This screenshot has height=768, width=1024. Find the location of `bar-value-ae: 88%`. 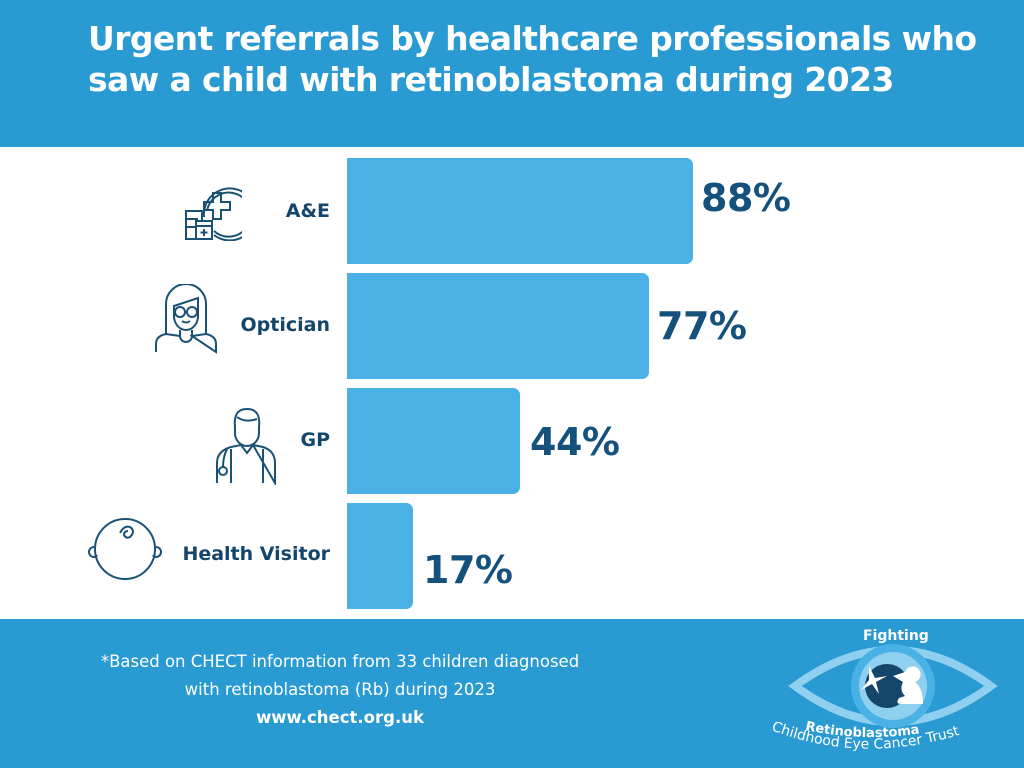

bar-value-ae: 88% is located at coordinates (746, 198).